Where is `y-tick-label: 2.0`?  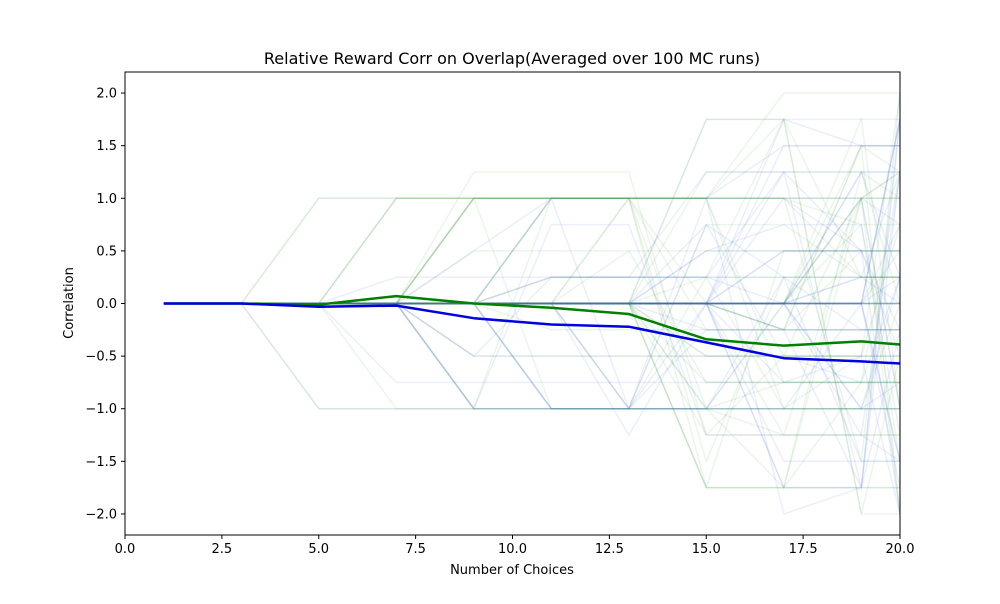 y-tick-label: 2.0 is located at coordinates (106, 94).